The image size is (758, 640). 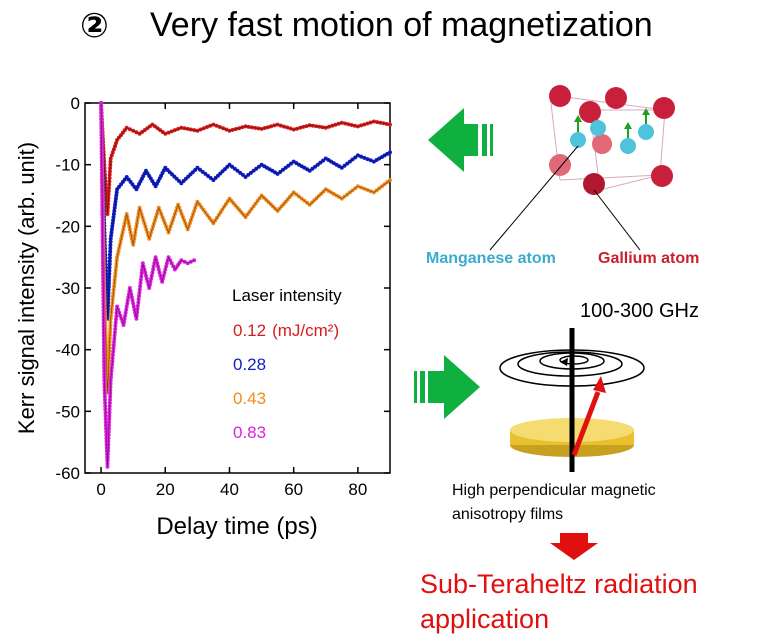 What do you see at coordinates (75, 103) in the screenshot?
I see `y-tick-label: 0` at bounding box center [75, 103].